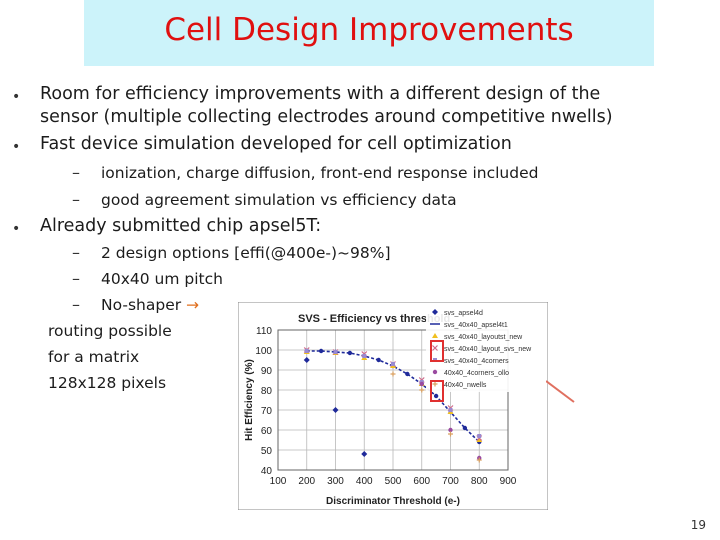  I want to click on legend-label: 40x40_4corners_ollo, so click(476, 373).